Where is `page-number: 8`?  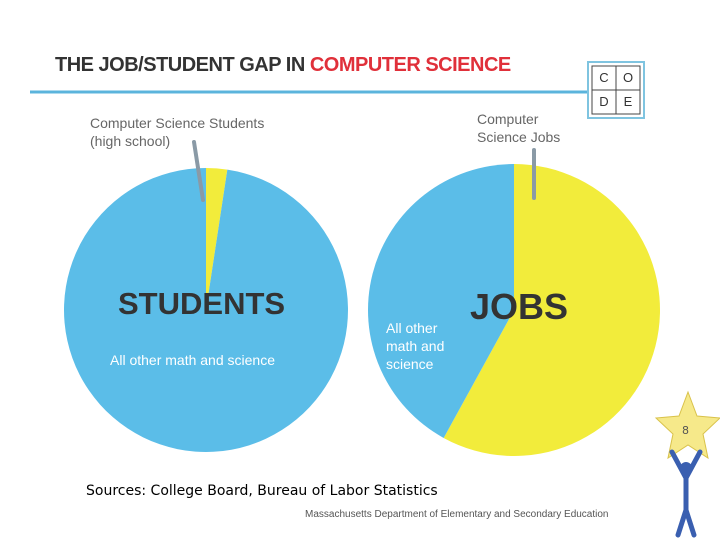
page-number: 8 is located at coordinates (685, 430).